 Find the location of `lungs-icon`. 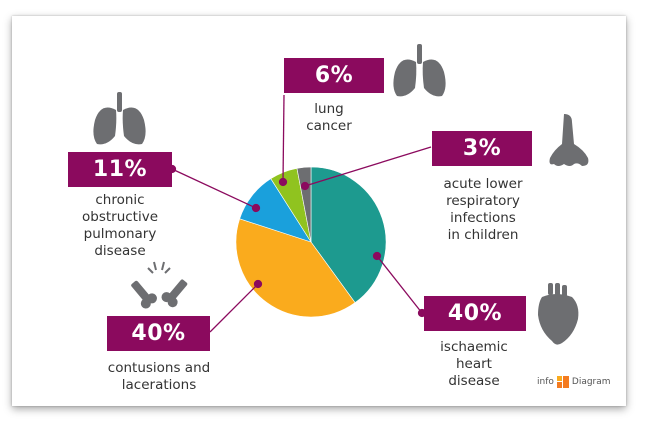

lungs-icon is located at coordinates (419, 70).